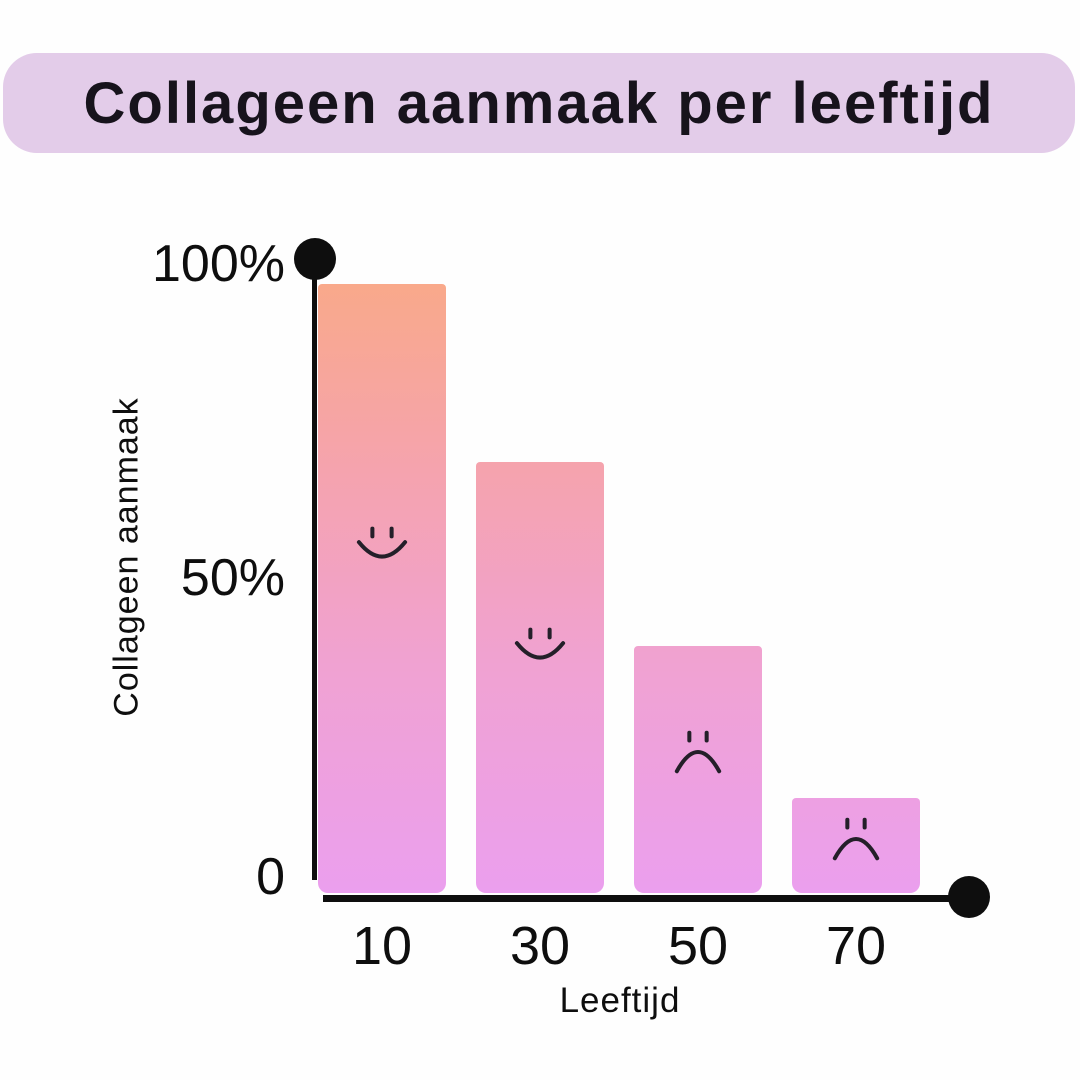  What do you see at coordinates (382, 946) in the screenshot?
I see `x-tick-10: 10` at bounding box center [382, 946].